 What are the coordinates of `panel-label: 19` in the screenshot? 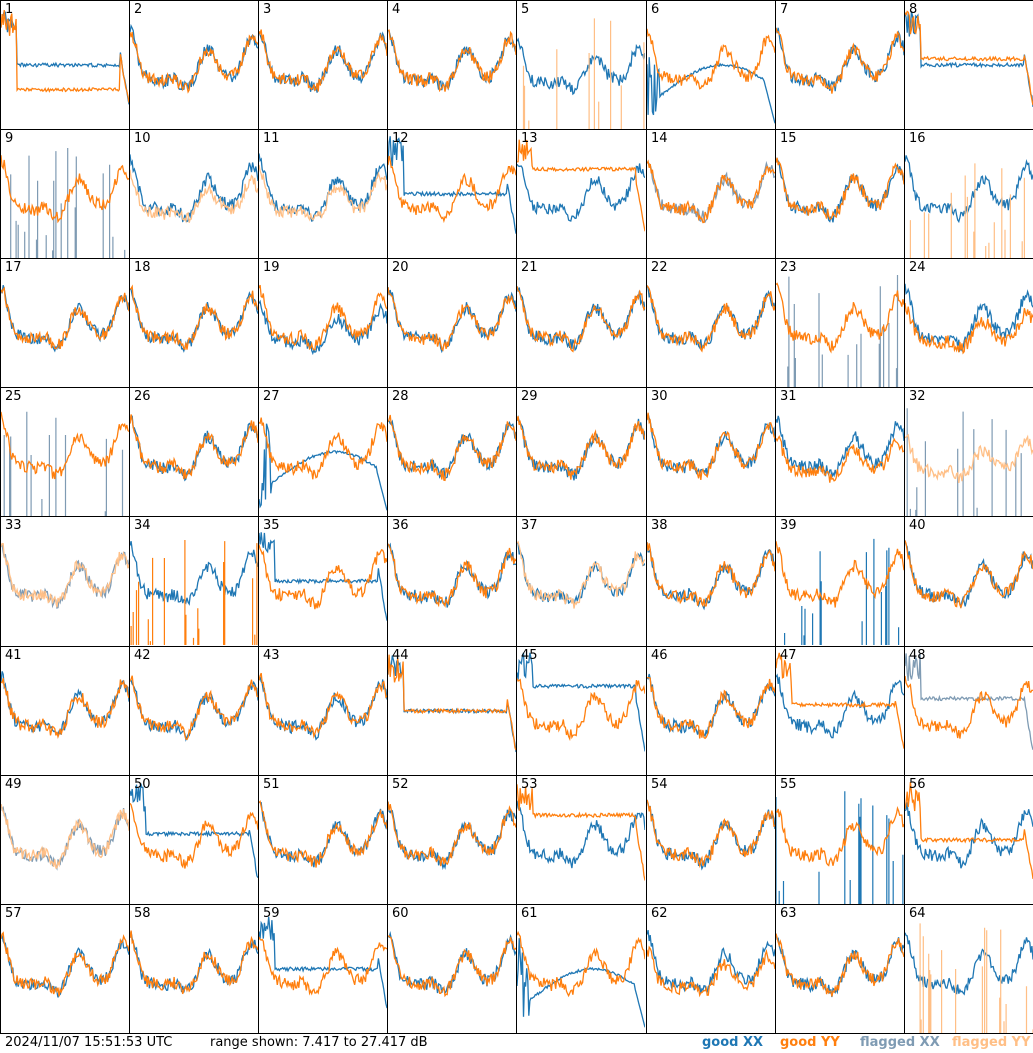 It's located at (271, 267).